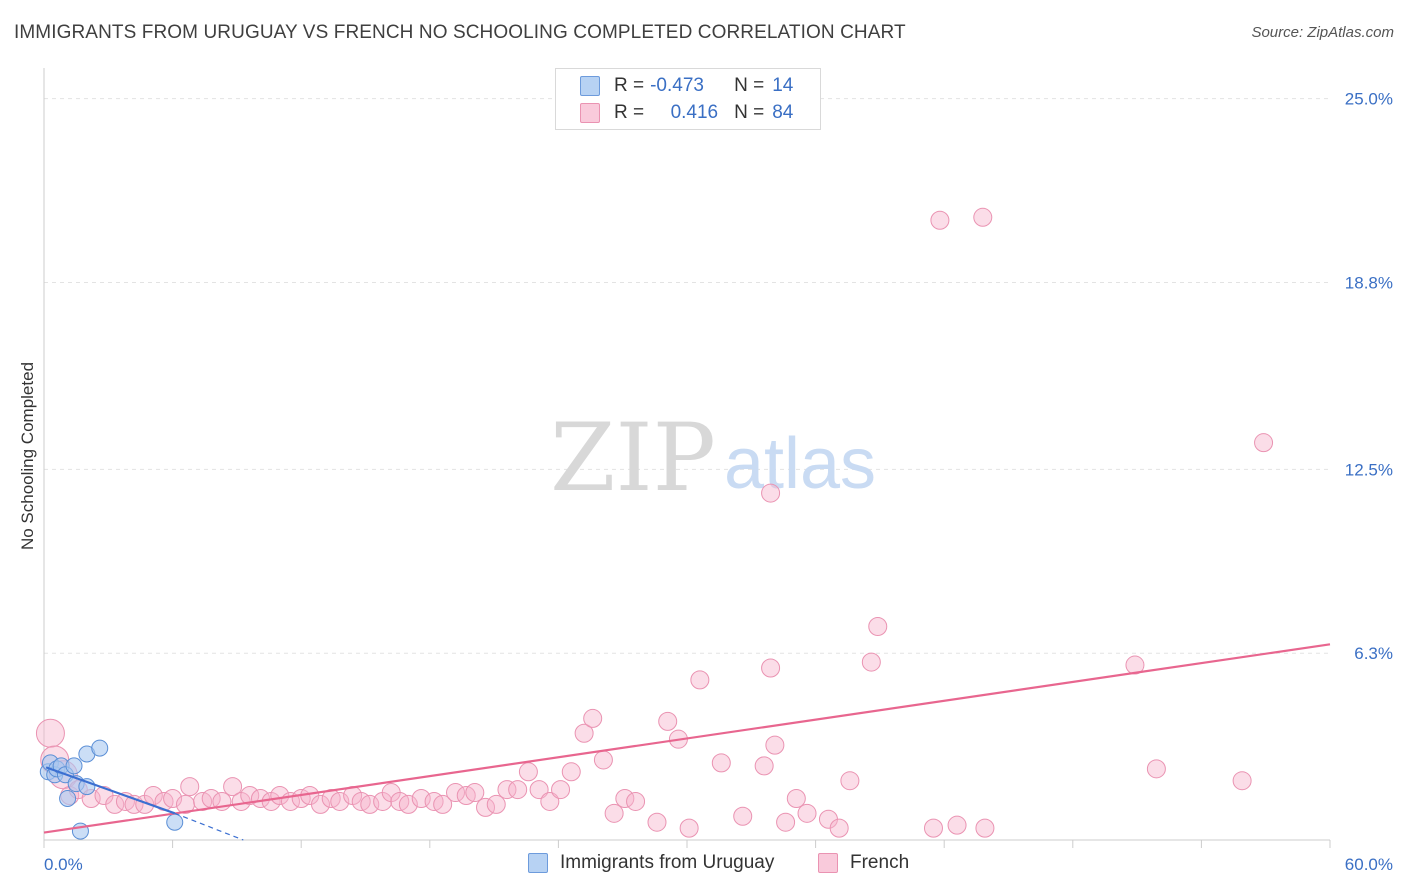 The image size is (1406, 892). Describe the element at coordinates (828, 863) in the screenshot. I see `series-swatch-french` at that location.